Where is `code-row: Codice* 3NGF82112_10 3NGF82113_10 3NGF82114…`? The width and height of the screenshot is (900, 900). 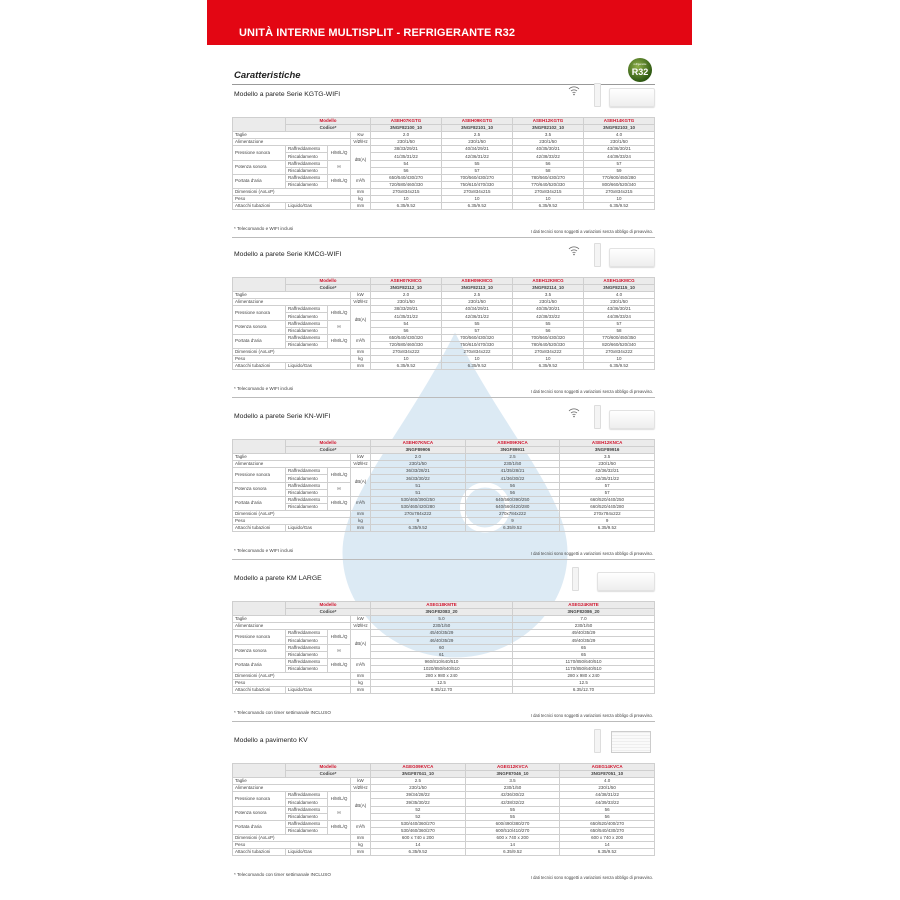
code-row: Codice* 3NGF82112_10 3NGF82113_10 3NGF82114… is located at coordinates (444, 288).